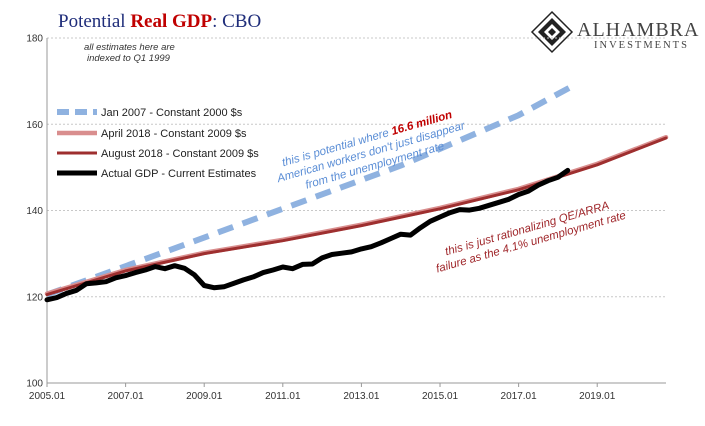 This screenshot has width=705, height=426. Describe the element at coordinates (34, 384) in the screenshot. I see `y-tick-label: 100` at that location.